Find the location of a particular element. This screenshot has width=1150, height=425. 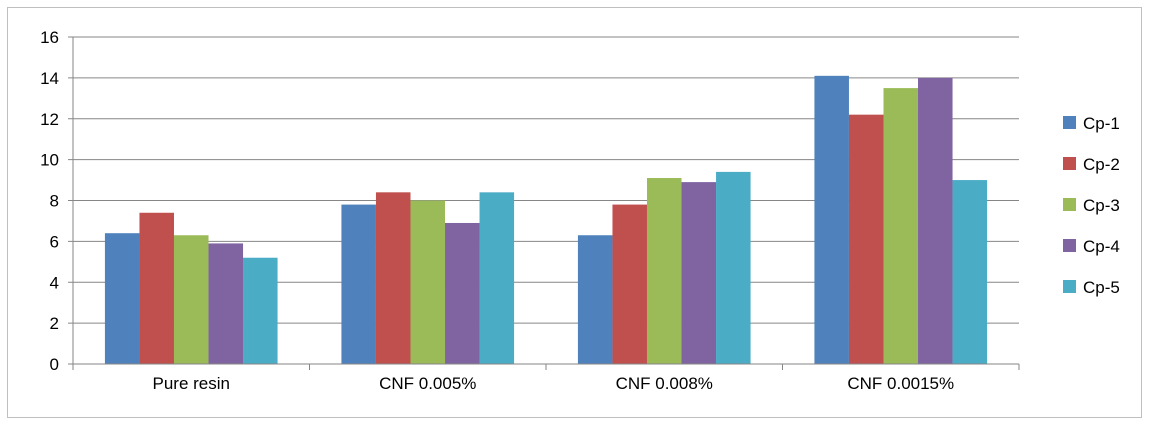

y-tick-label: 6 is located at coordinates (54, 241).